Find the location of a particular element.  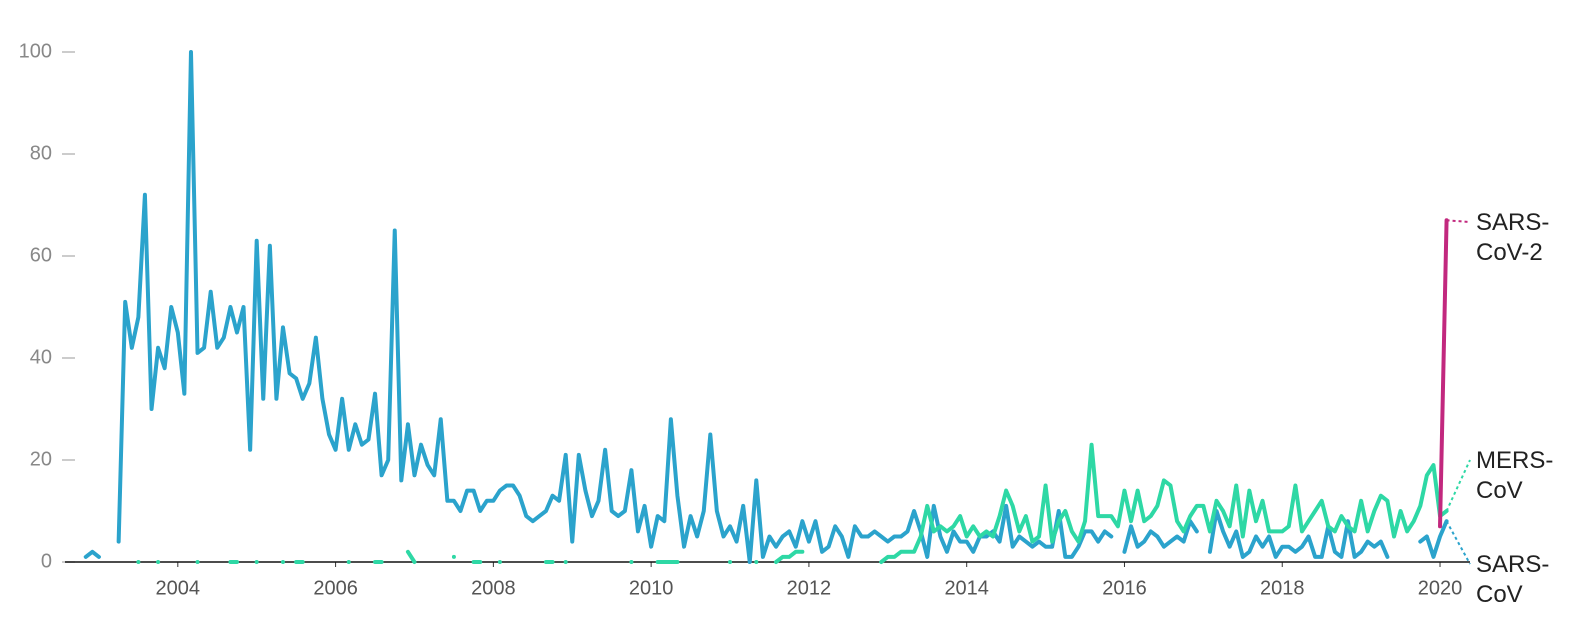

series-label: SARS-CoV-2 is located at coordinates (1513, 237).